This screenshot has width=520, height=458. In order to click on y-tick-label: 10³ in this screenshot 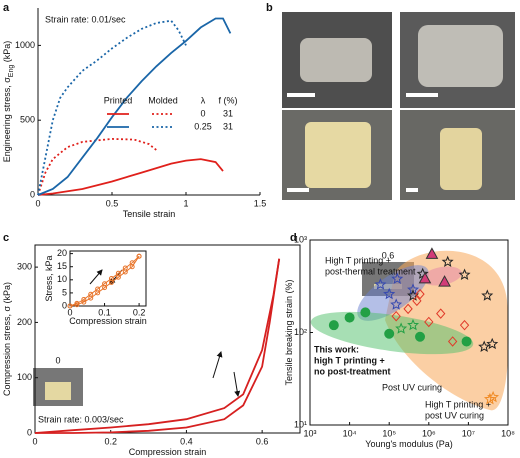, I will do `click(300, 239)`.